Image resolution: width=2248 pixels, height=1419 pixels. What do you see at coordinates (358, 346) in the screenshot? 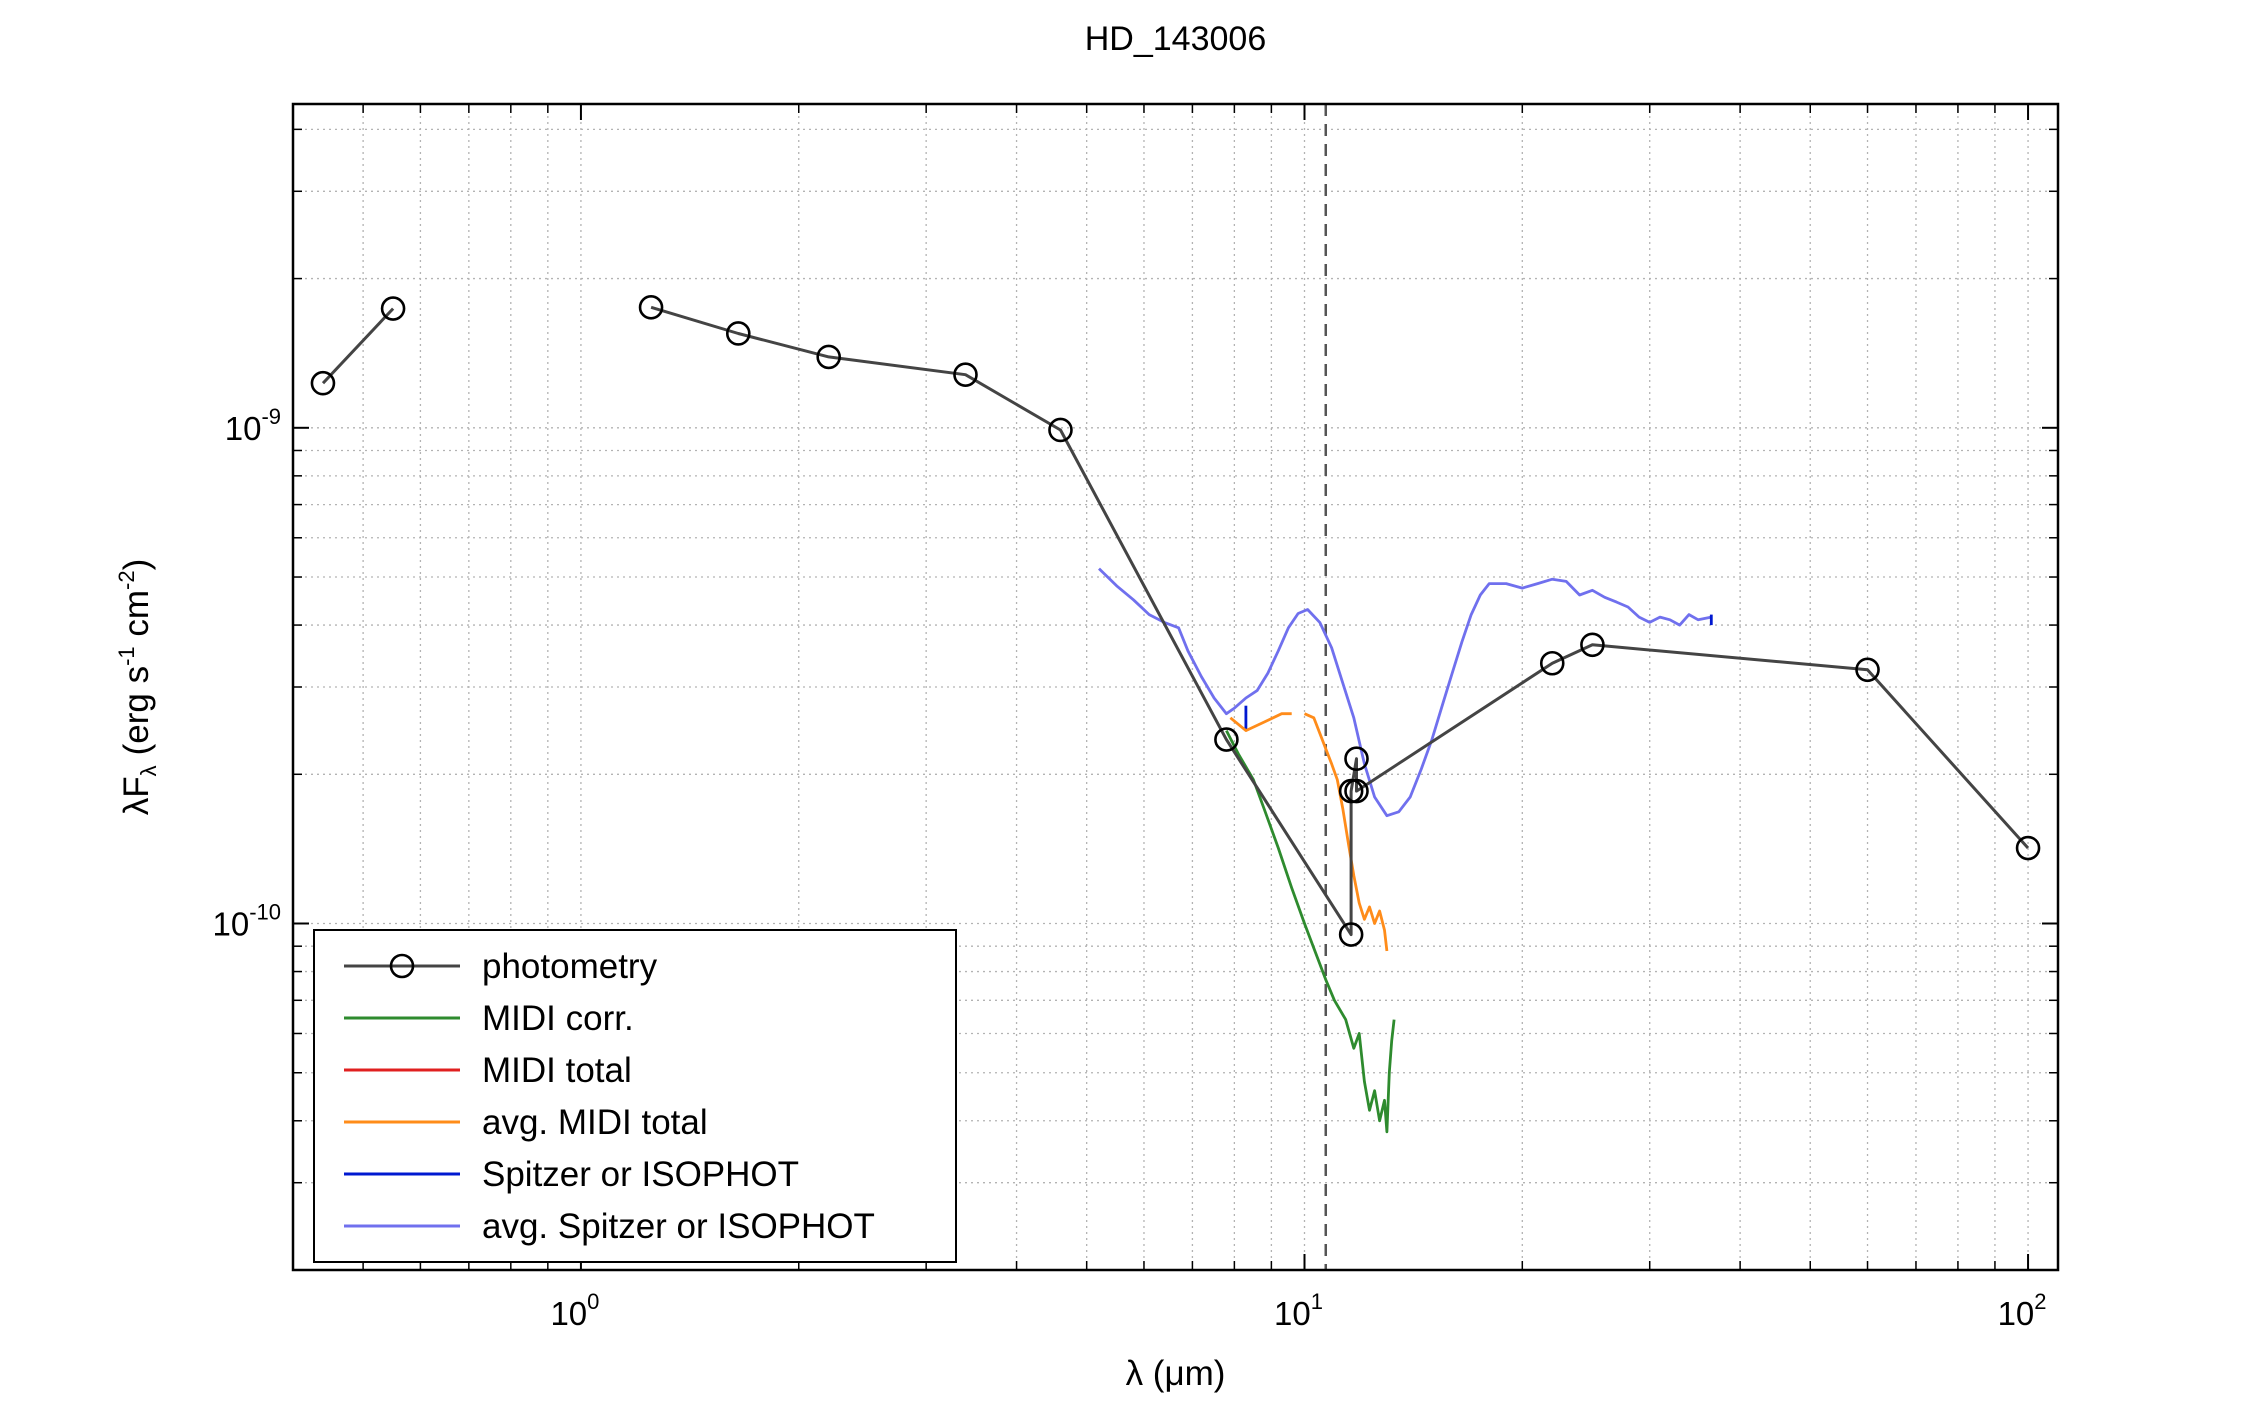
I see `series-photometry-line` at bounding box center [358, 346].